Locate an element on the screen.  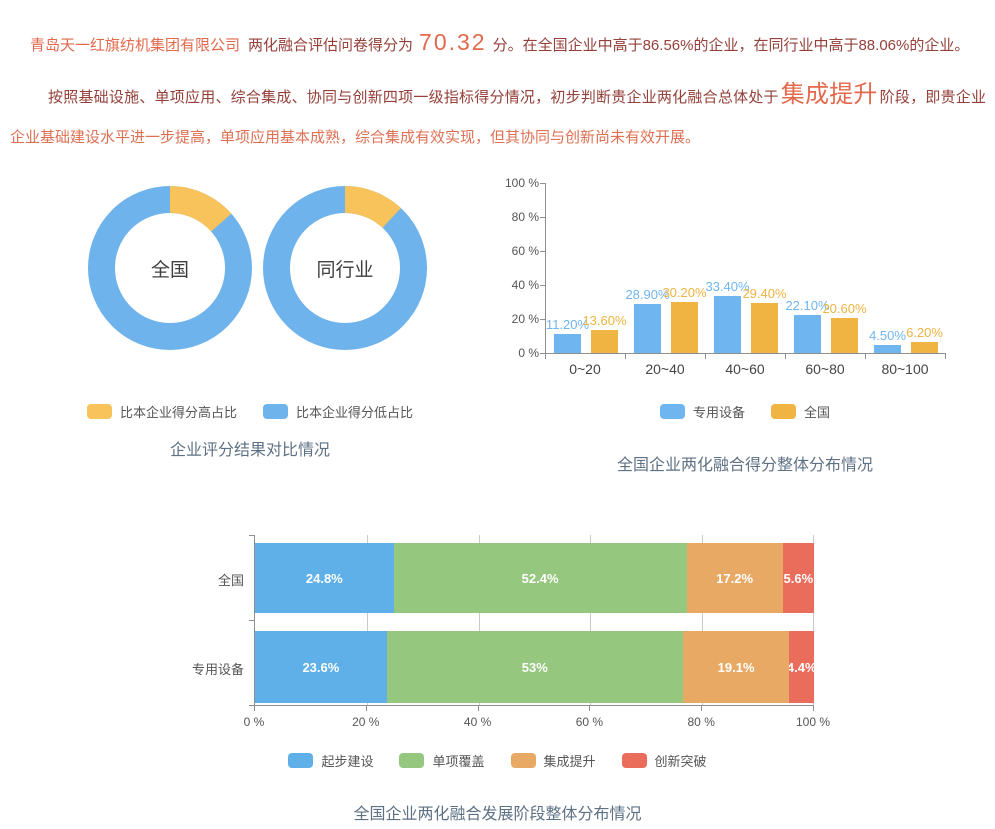
stacked-segment-起步建设: 24.8% is located at coordinates (324, 578).